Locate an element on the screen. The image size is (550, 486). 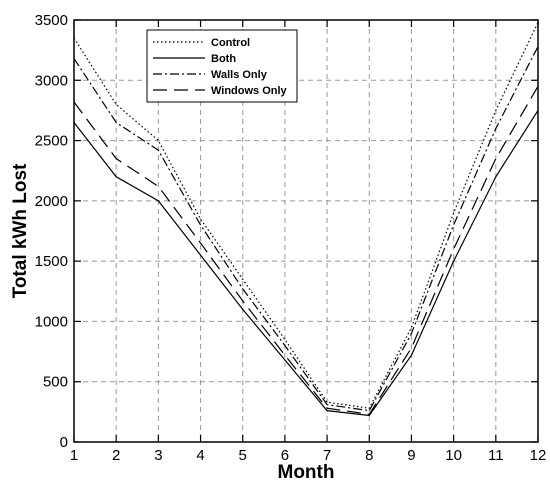
x-tick-labels: 1 2 3 4 5 6 7 8 9 10 11 12 is located at coordinates (308, 455).